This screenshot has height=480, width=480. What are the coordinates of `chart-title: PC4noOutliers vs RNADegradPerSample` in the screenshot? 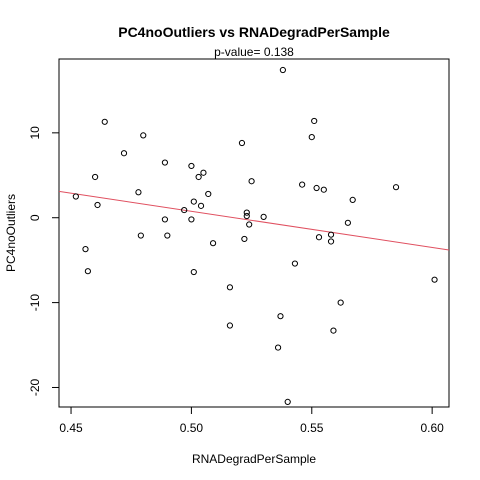 It's located at (254, 32).